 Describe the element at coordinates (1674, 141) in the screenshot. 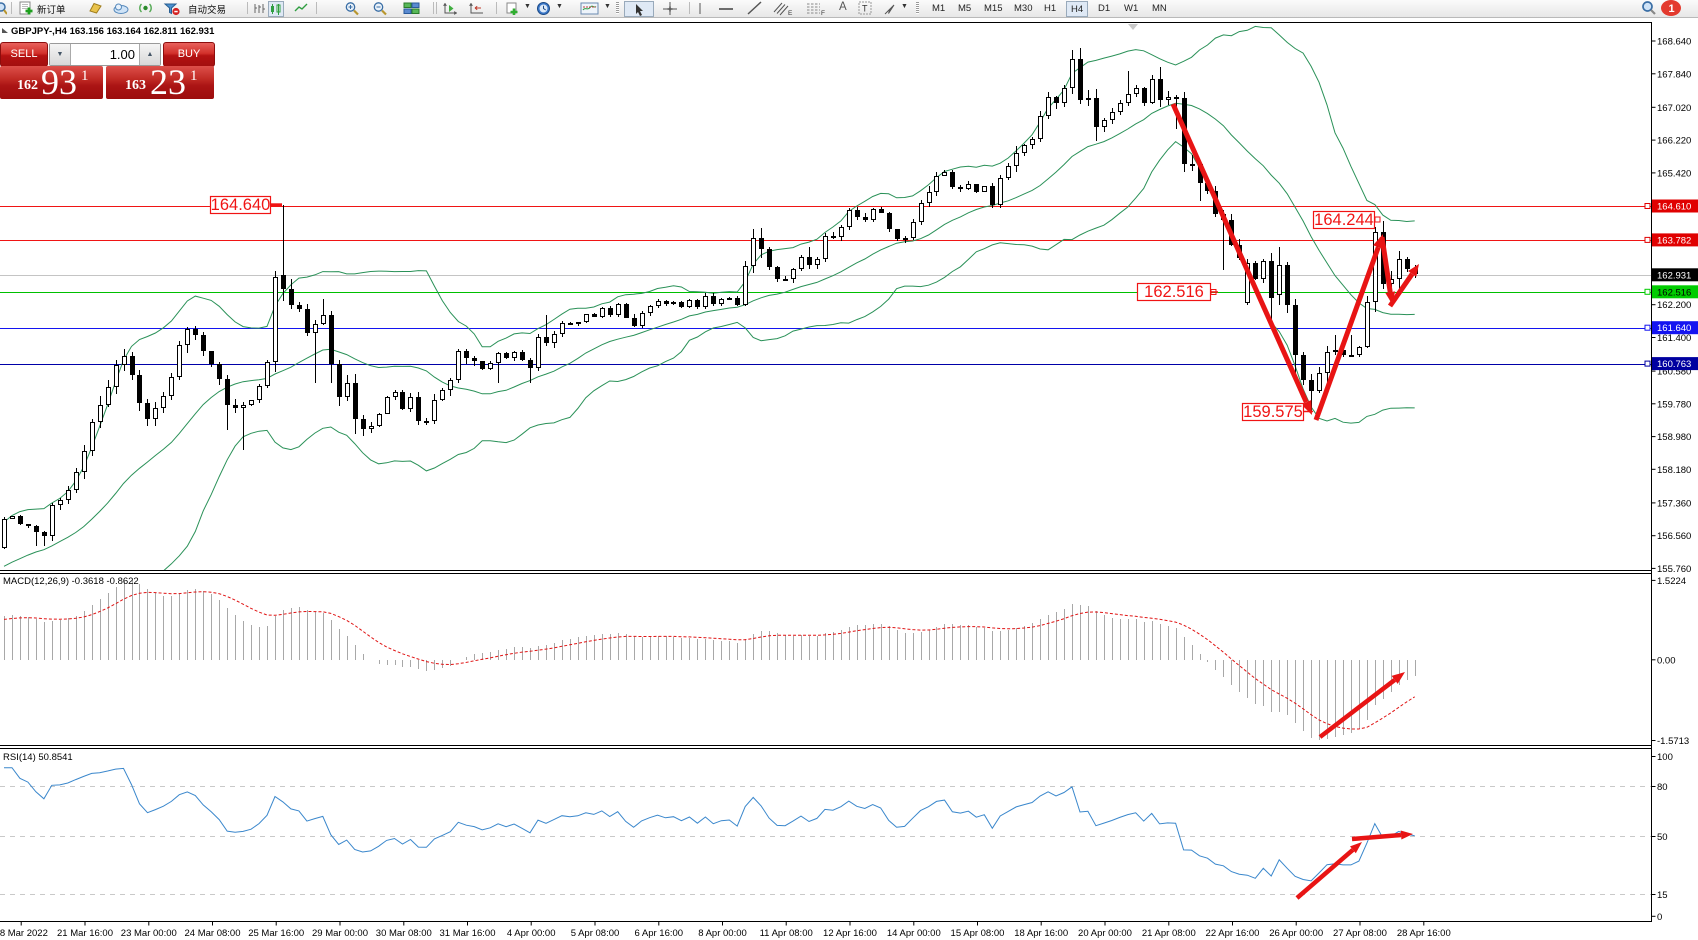

I see `svg-text: 166.220` at that location.